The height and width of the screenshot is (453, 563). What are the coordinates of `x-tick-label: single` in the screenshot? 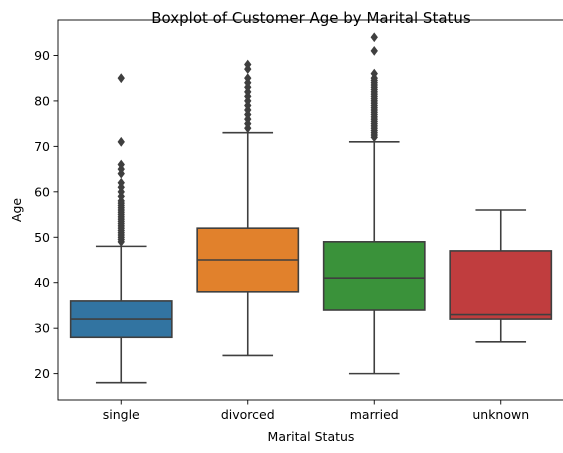 It's located at (121, 414).